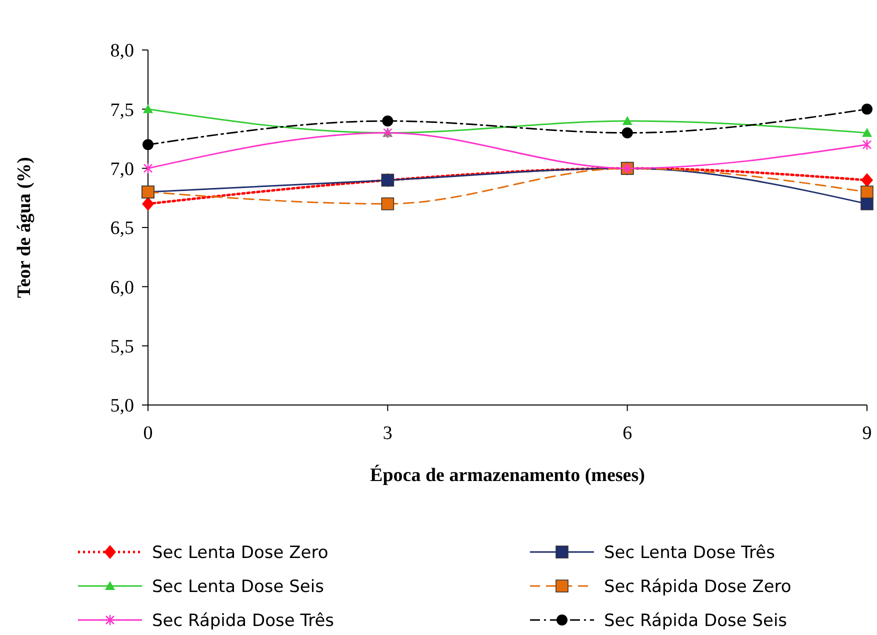  What do you see at coordinates (122, 169) in the screenshot?
I see `y-tick-label: 7,0` at bounding box center [122, 169].